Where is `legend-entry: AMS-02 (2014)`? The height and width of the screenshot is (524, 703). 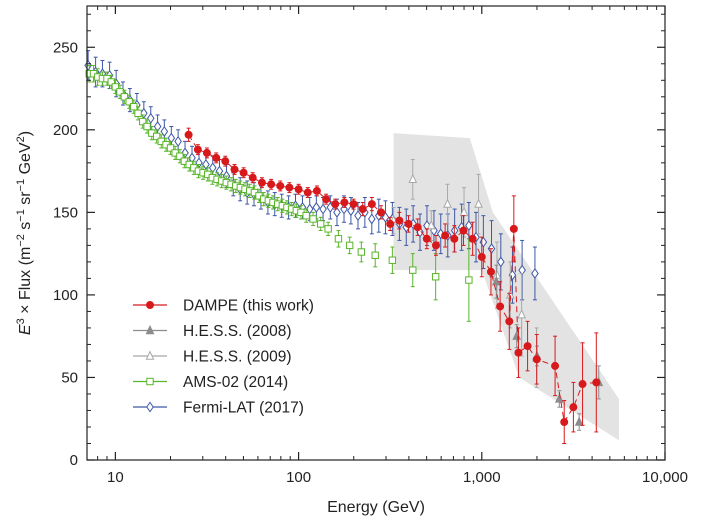 legend-entry: AMS-02 (2014) is located at coordinates (210, 382).